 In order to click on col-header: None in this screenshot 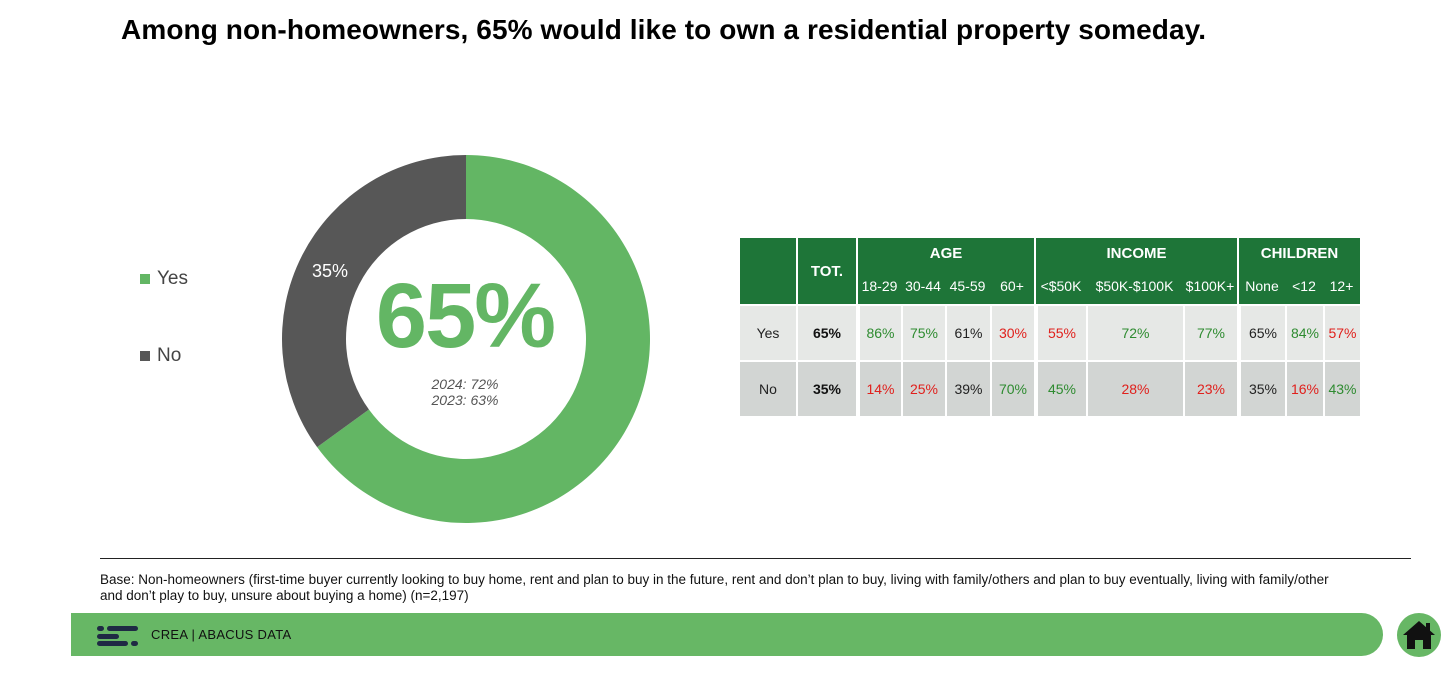, I will do `click(1261, 286)`.